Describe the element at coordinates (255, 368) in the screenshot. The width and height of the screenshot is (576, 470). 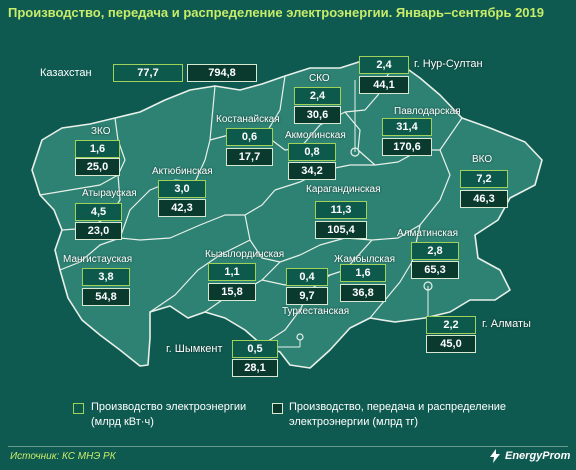
I see `shymkent-finance: 28,1` at that location.